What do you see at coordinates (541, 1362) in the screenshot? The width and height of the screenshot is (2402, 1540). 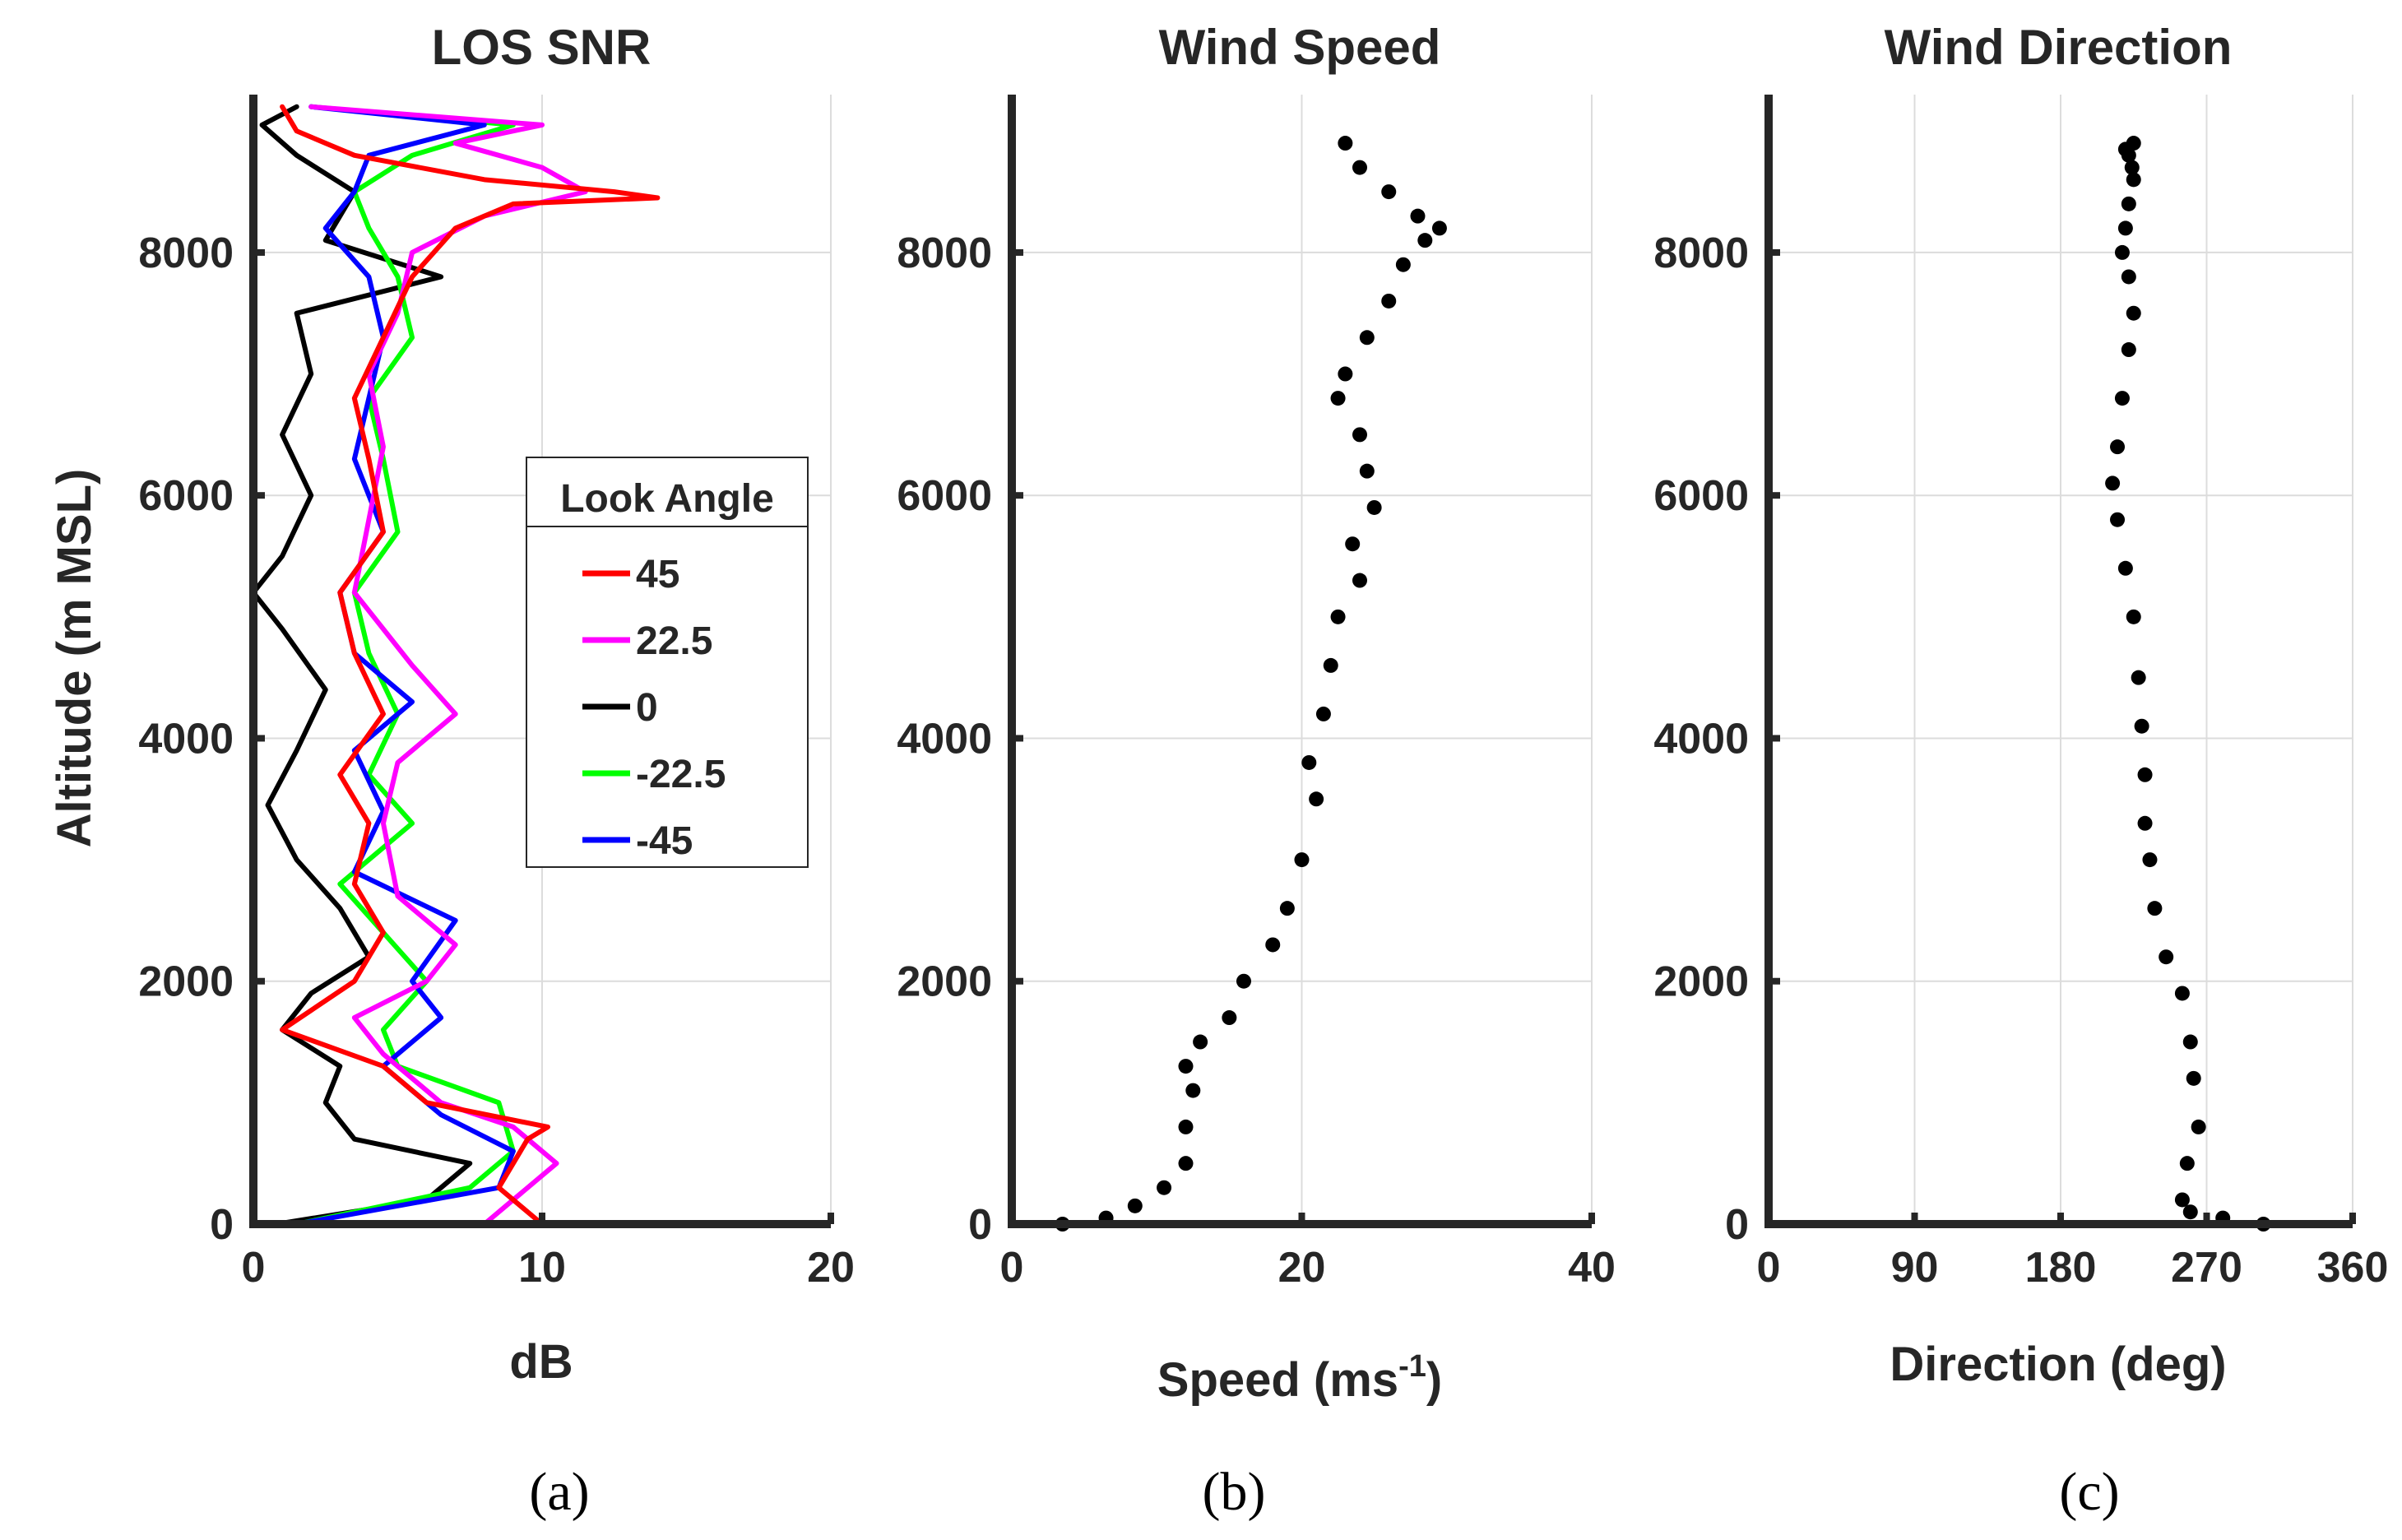 I see `snr-x-axis-label: dB` at bounding box center [541, 1362].